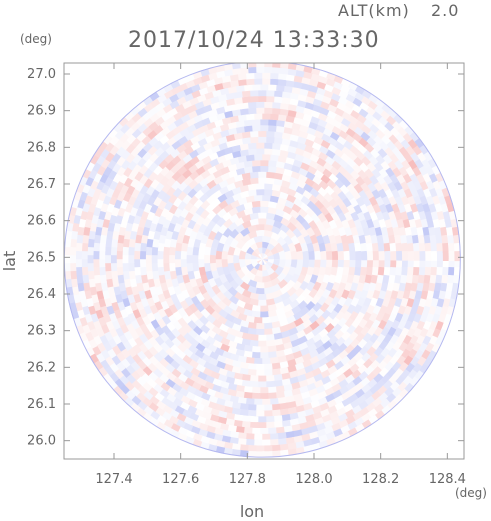 The height and width of the screenshot is (521, 491). I want to click on y-tick-label: 27.0, so click(41, 74).